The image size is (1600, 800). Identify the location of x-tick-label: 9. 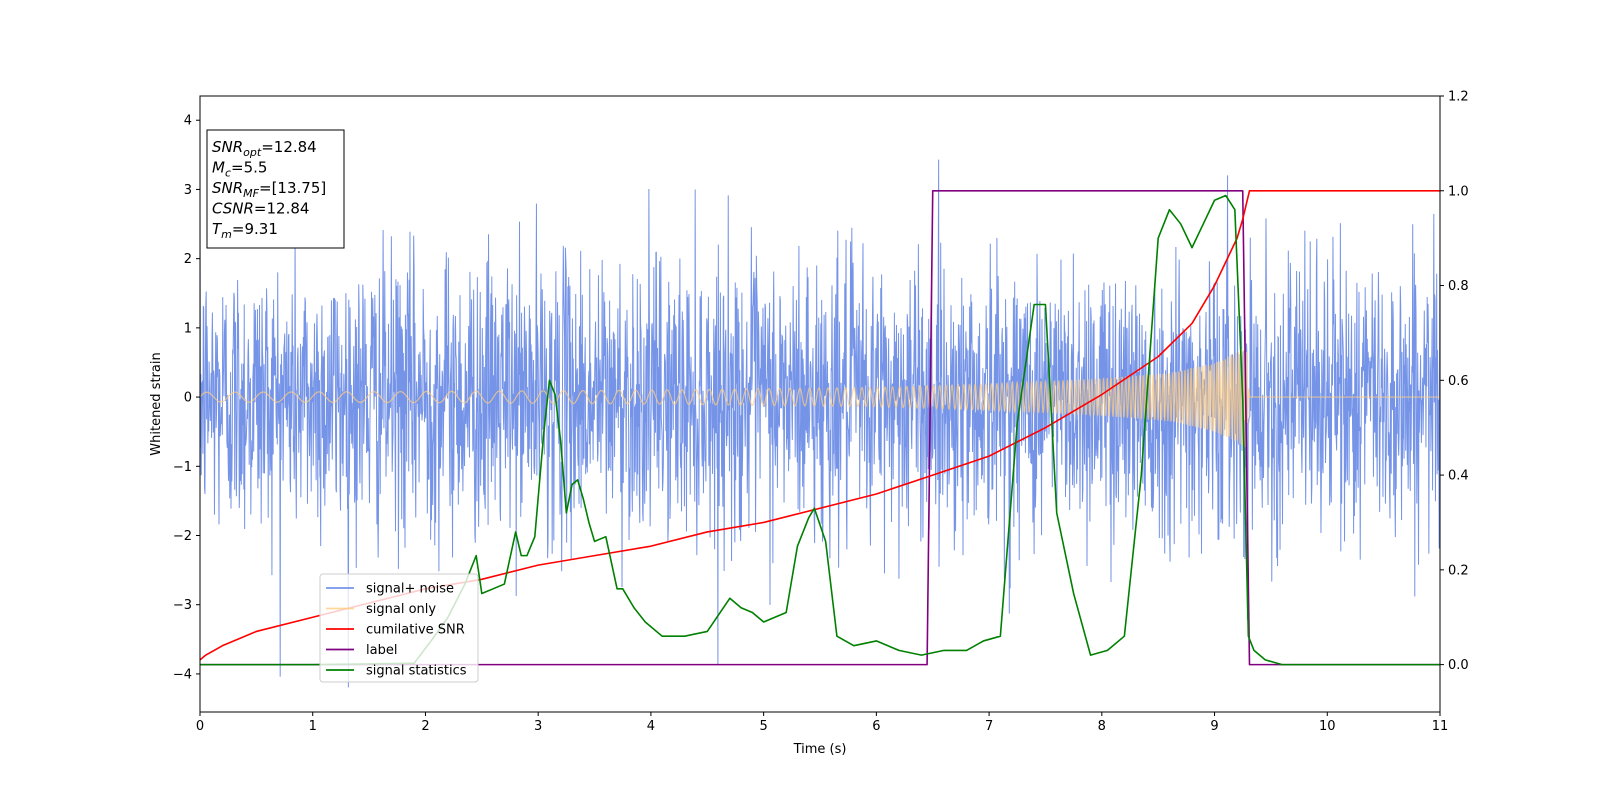
(1214, 726).